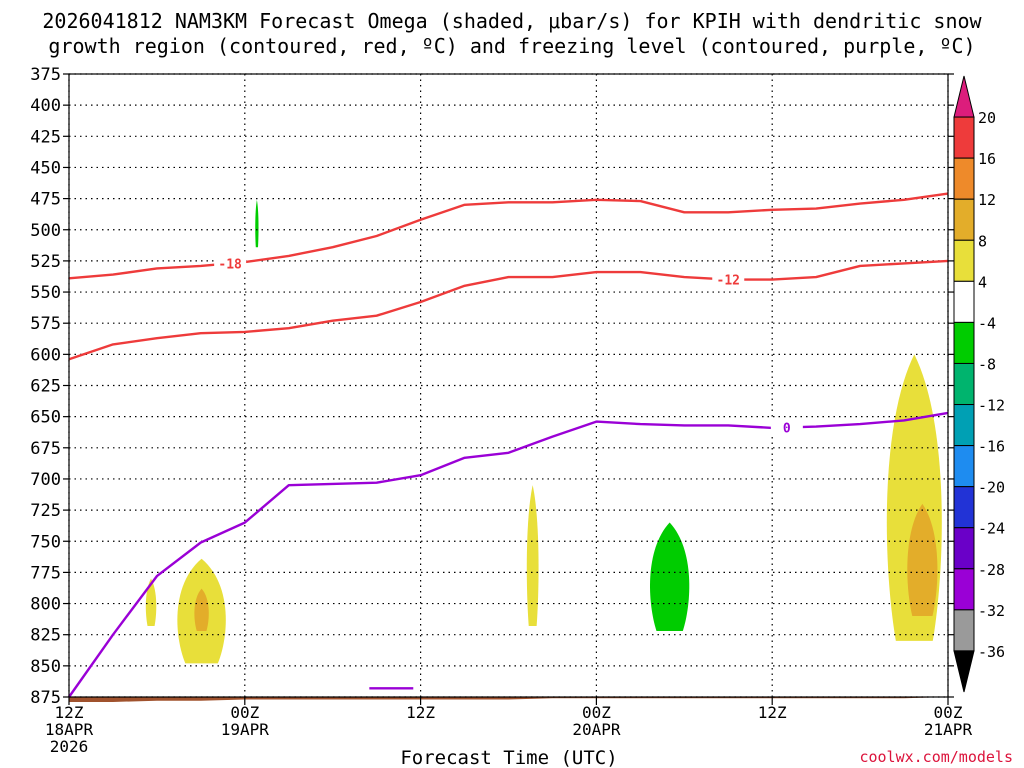  What do you see at coordinates (45, 542) in the screenshot?
I see `y-tick-label: 750` at bounding box center [45, 542].